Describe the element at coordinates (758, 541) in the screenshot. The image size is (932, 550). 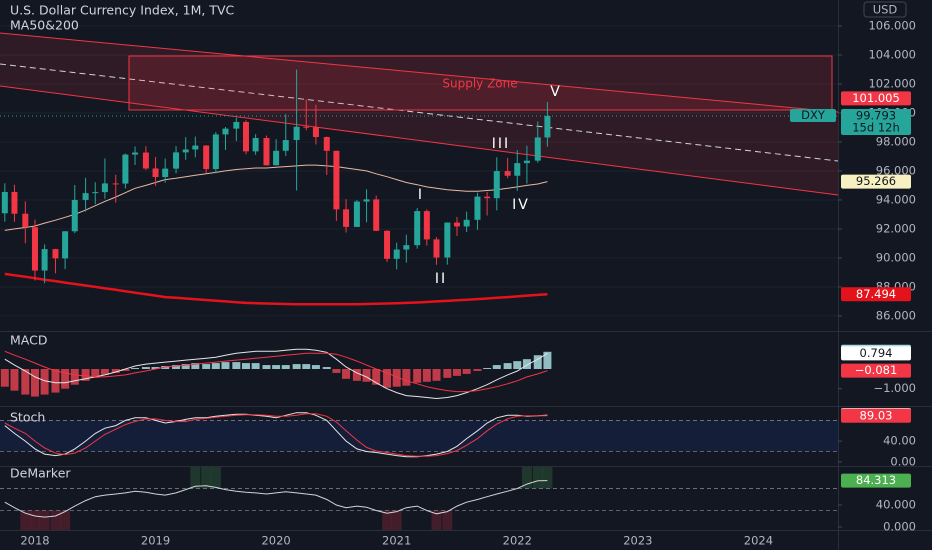
I see `x-tick-label: 2024` at that location.